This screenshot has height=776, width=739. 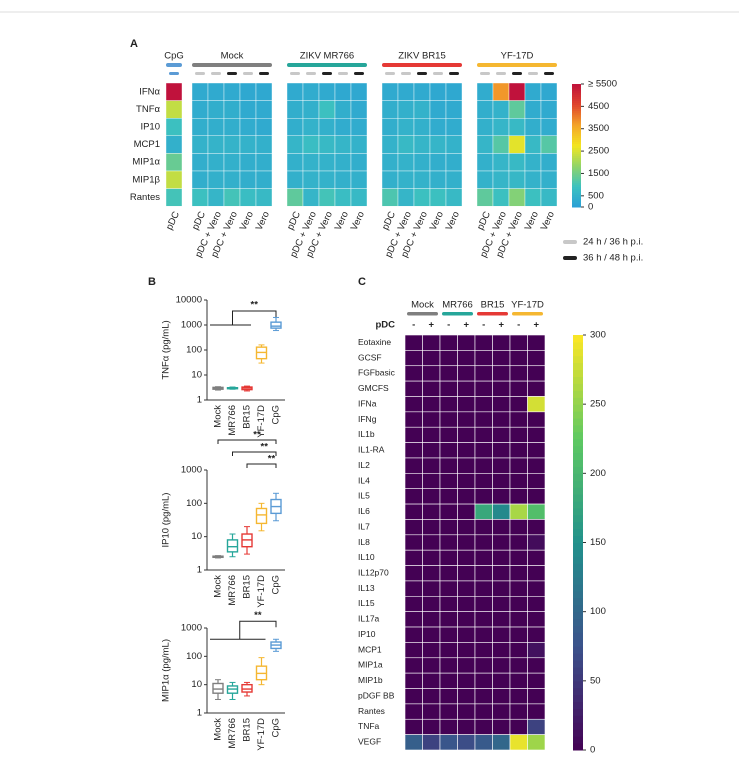 I want to click on y-tick-label: 1000, so click(x=191, y=628).